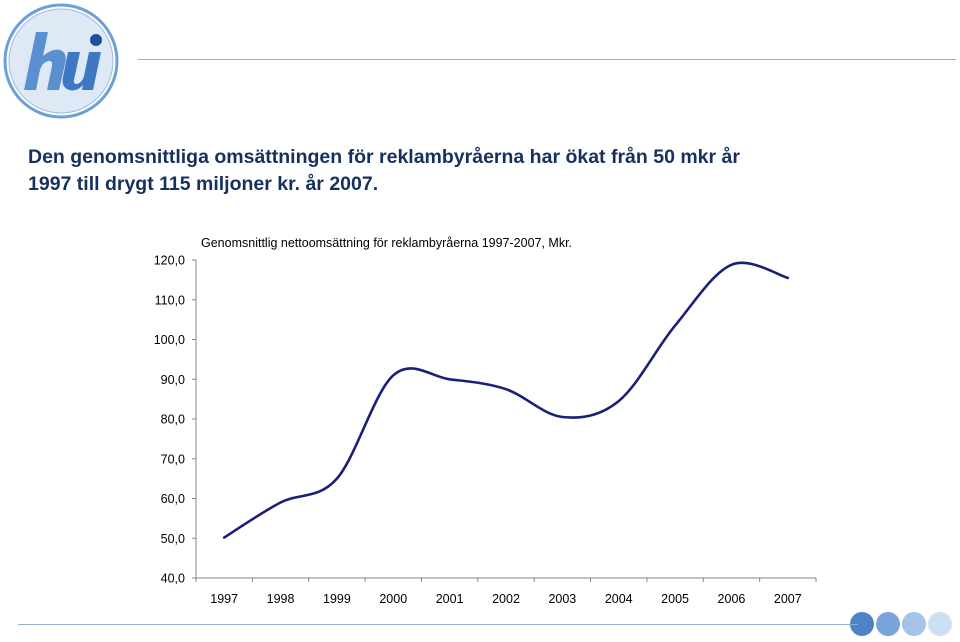 This screenshot has height=642, width=960. Describe the element at coordinates (788, 599) in the screenshot. I see `x-tick-label: 2007` at that location.